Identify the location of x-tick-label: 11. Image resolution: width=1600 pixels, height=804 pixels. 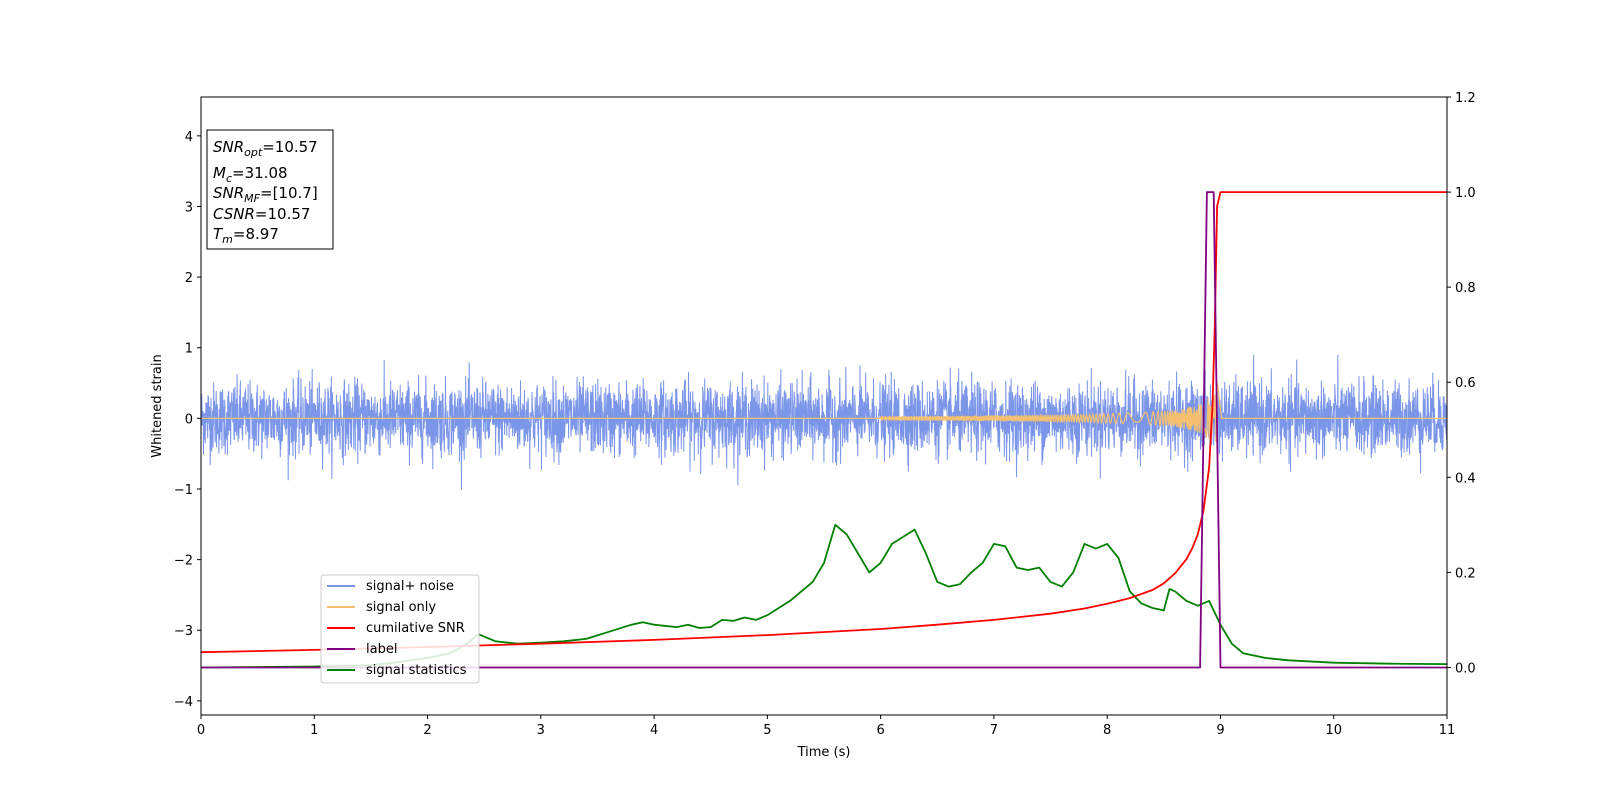
(1447, 730).